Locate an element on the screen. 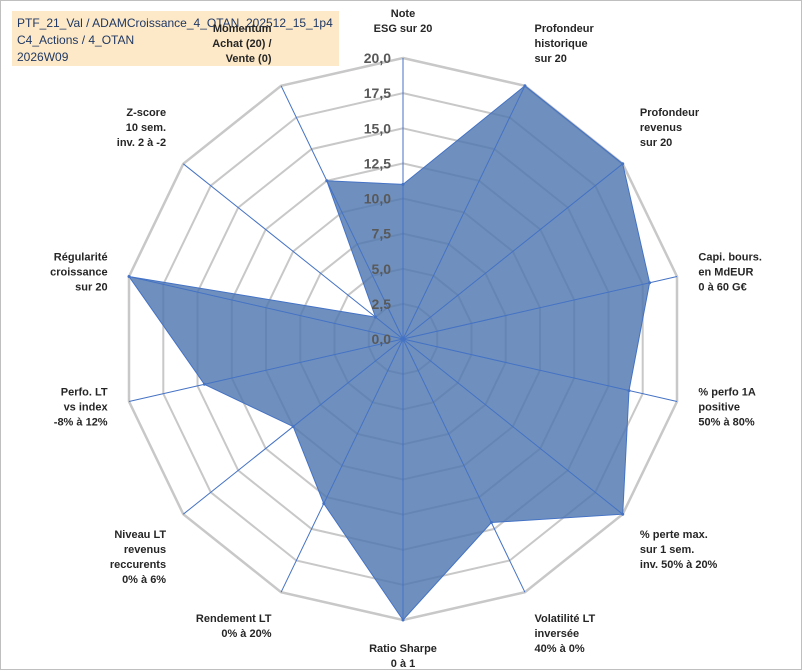  axis-label-line: Niveau LT is located at coordinates (140, 535).